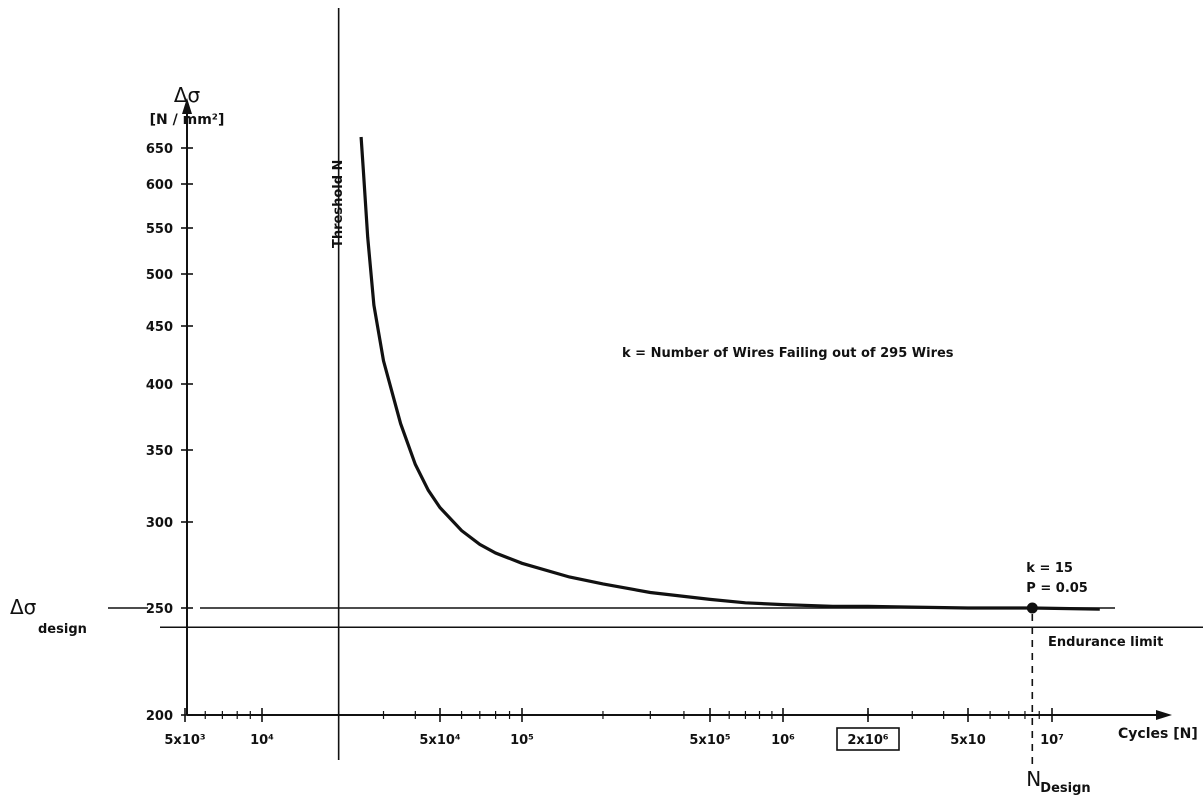 The image size is (1203, 798). I want to click on endurance-limit-label: Endurance limit, so click(1105, 642).